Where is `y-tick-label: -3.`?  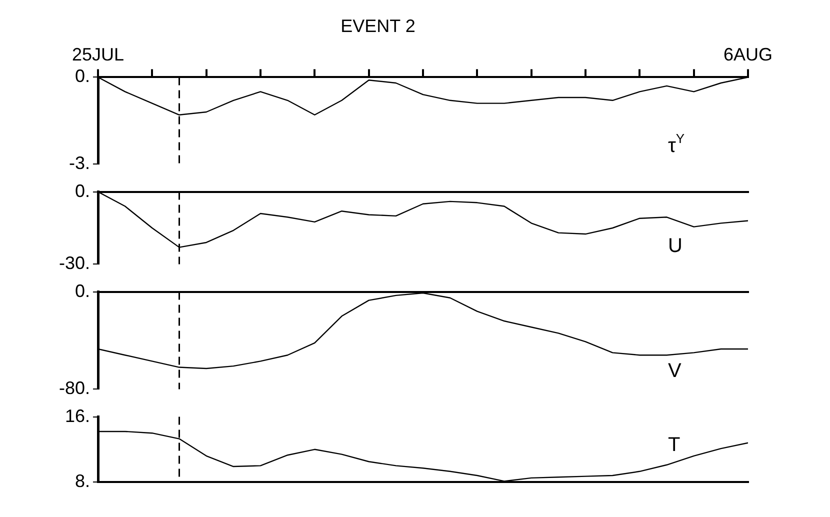 y-tick-label: -3. is located at coordinates (79, 163).